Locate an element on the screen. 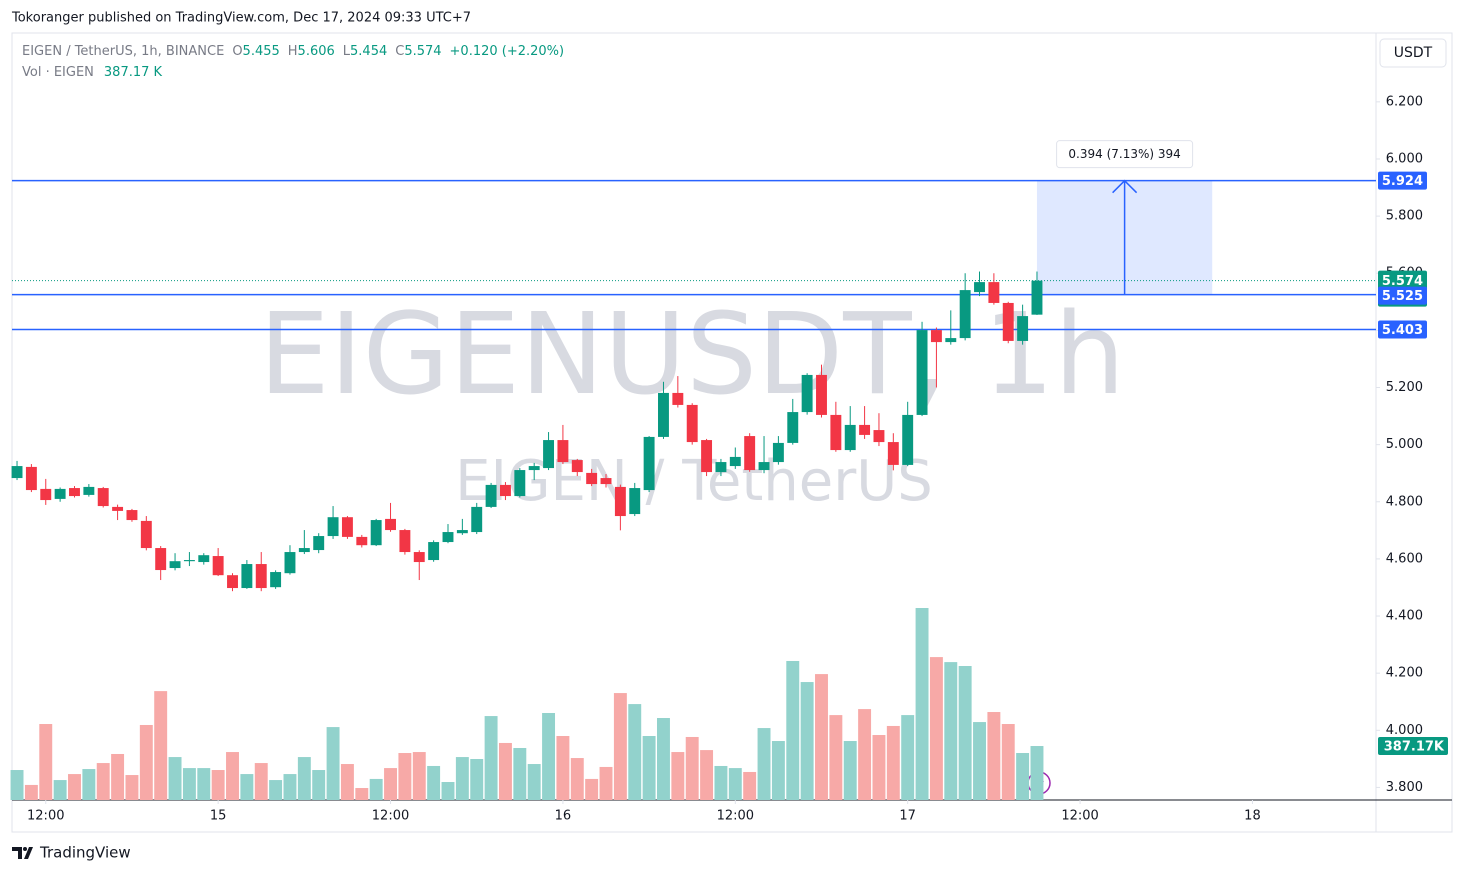 Image resolution: width=1464 pixels, height=874 pixels. price-label: 5.525 is located at coordinates (1402, 296).